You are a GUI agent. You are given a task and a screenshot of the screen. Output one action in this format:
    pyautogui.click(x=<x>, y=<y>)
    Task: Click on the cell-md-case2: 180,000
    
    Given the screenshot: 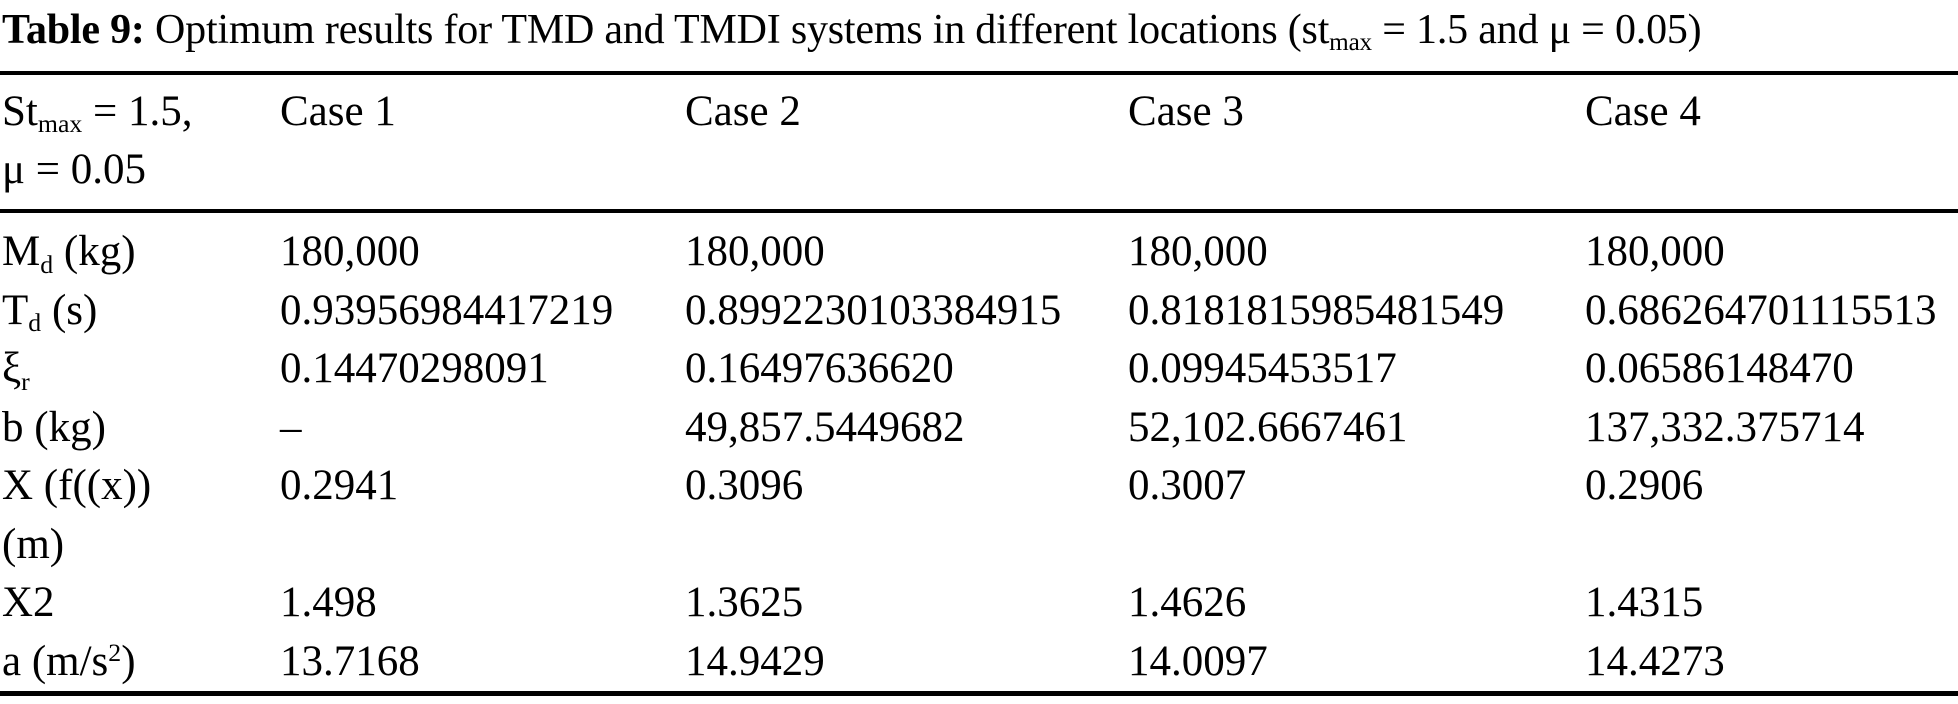 What is the action you would take?
    pyautogui.click(x=755, y=252)
    